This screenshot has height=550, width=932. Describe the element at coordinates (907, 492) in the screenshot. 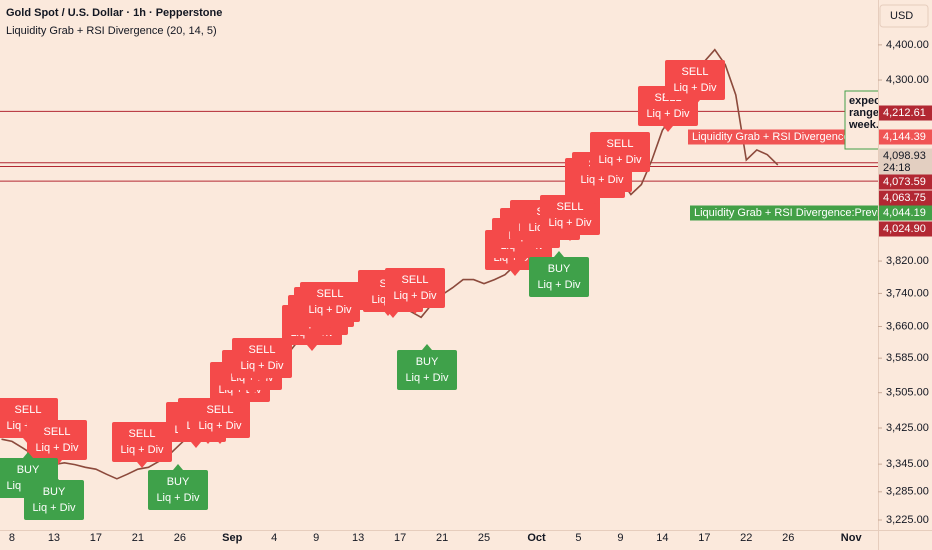

I see `y-tick-label: 3,285.00` at that location.